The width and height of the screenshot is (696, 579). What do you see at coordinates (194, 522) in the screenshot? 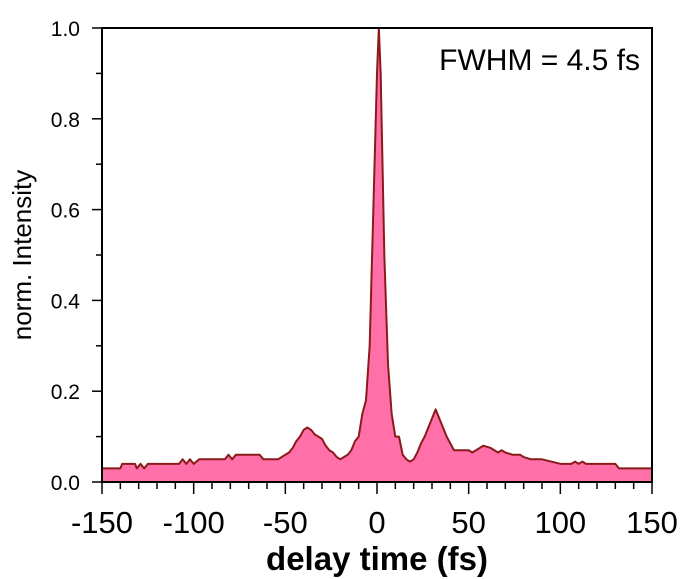
I see `x-tick-label: -100` at bounding box center [194, 522].